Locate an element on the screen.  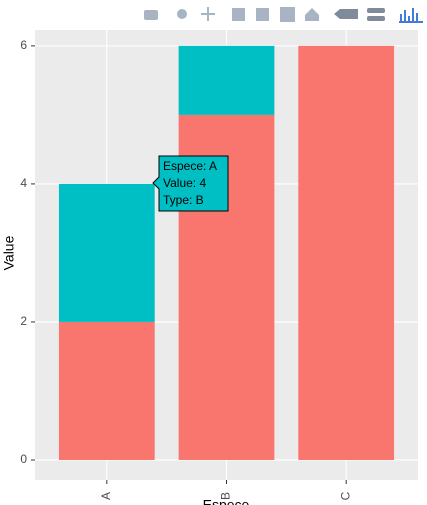
y-tick-label: 0 is located at coordinates (23, 459).